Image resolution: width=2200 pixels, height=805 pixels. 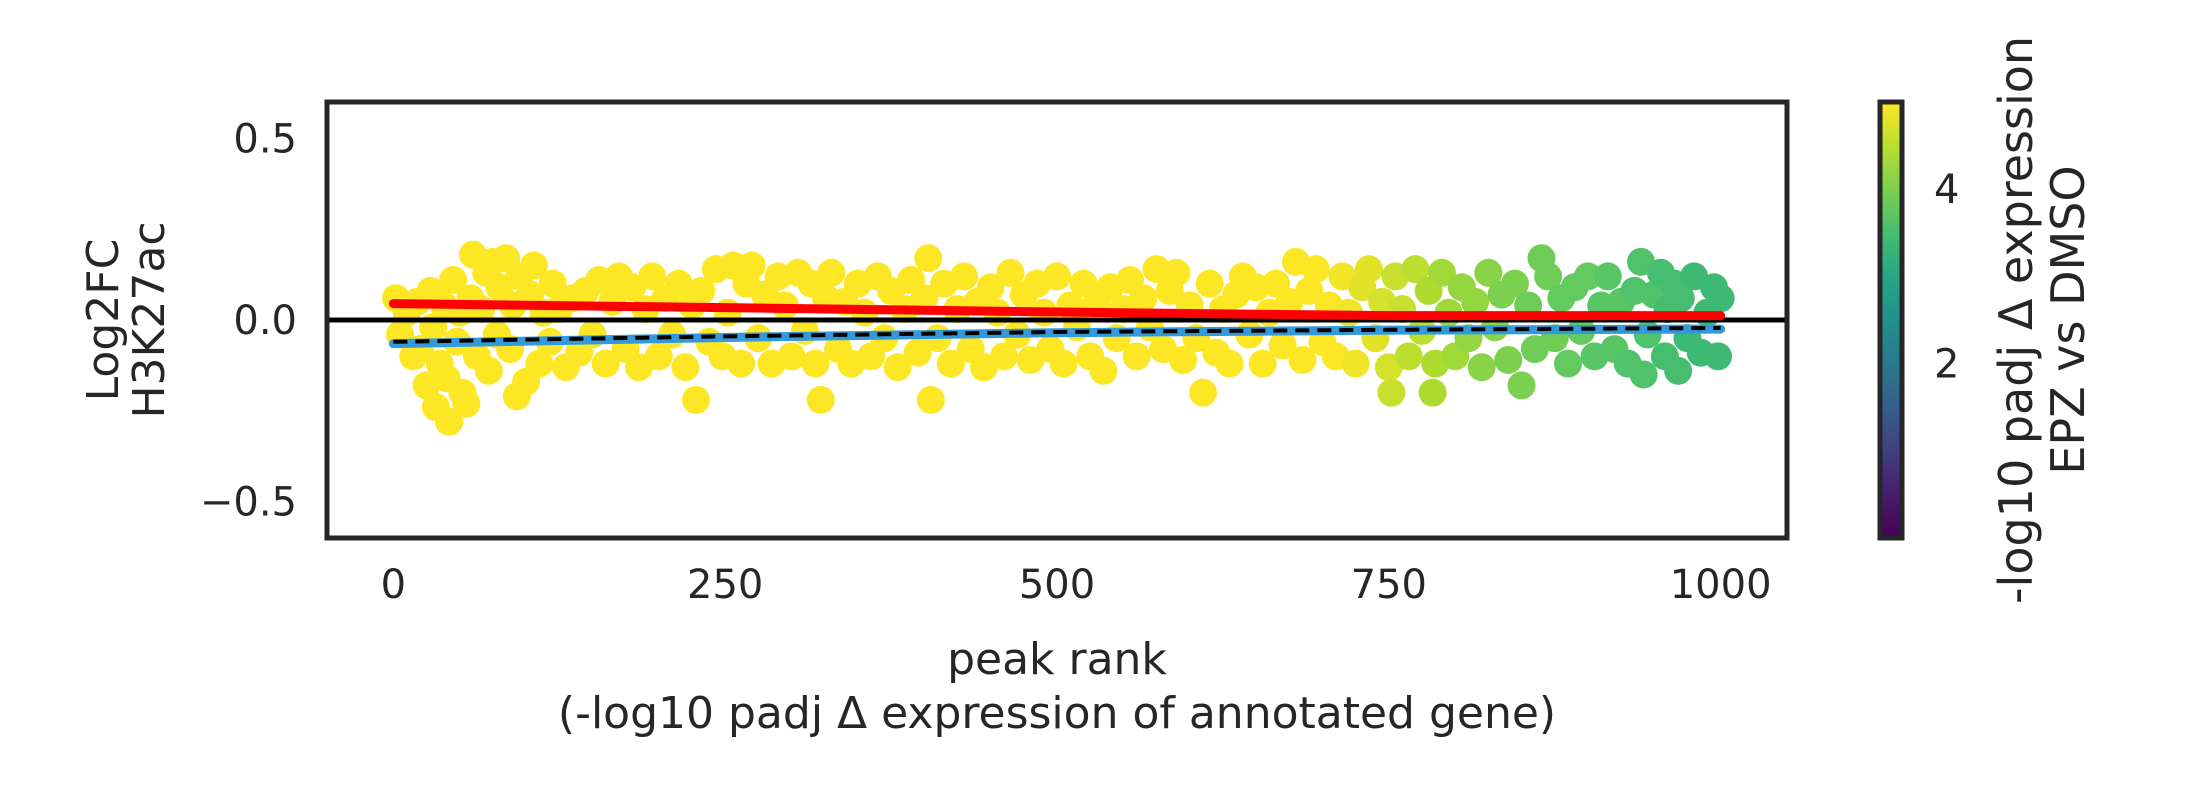 I want to click on colorbar-tick-label: 4, so click(x=1946, y=190).